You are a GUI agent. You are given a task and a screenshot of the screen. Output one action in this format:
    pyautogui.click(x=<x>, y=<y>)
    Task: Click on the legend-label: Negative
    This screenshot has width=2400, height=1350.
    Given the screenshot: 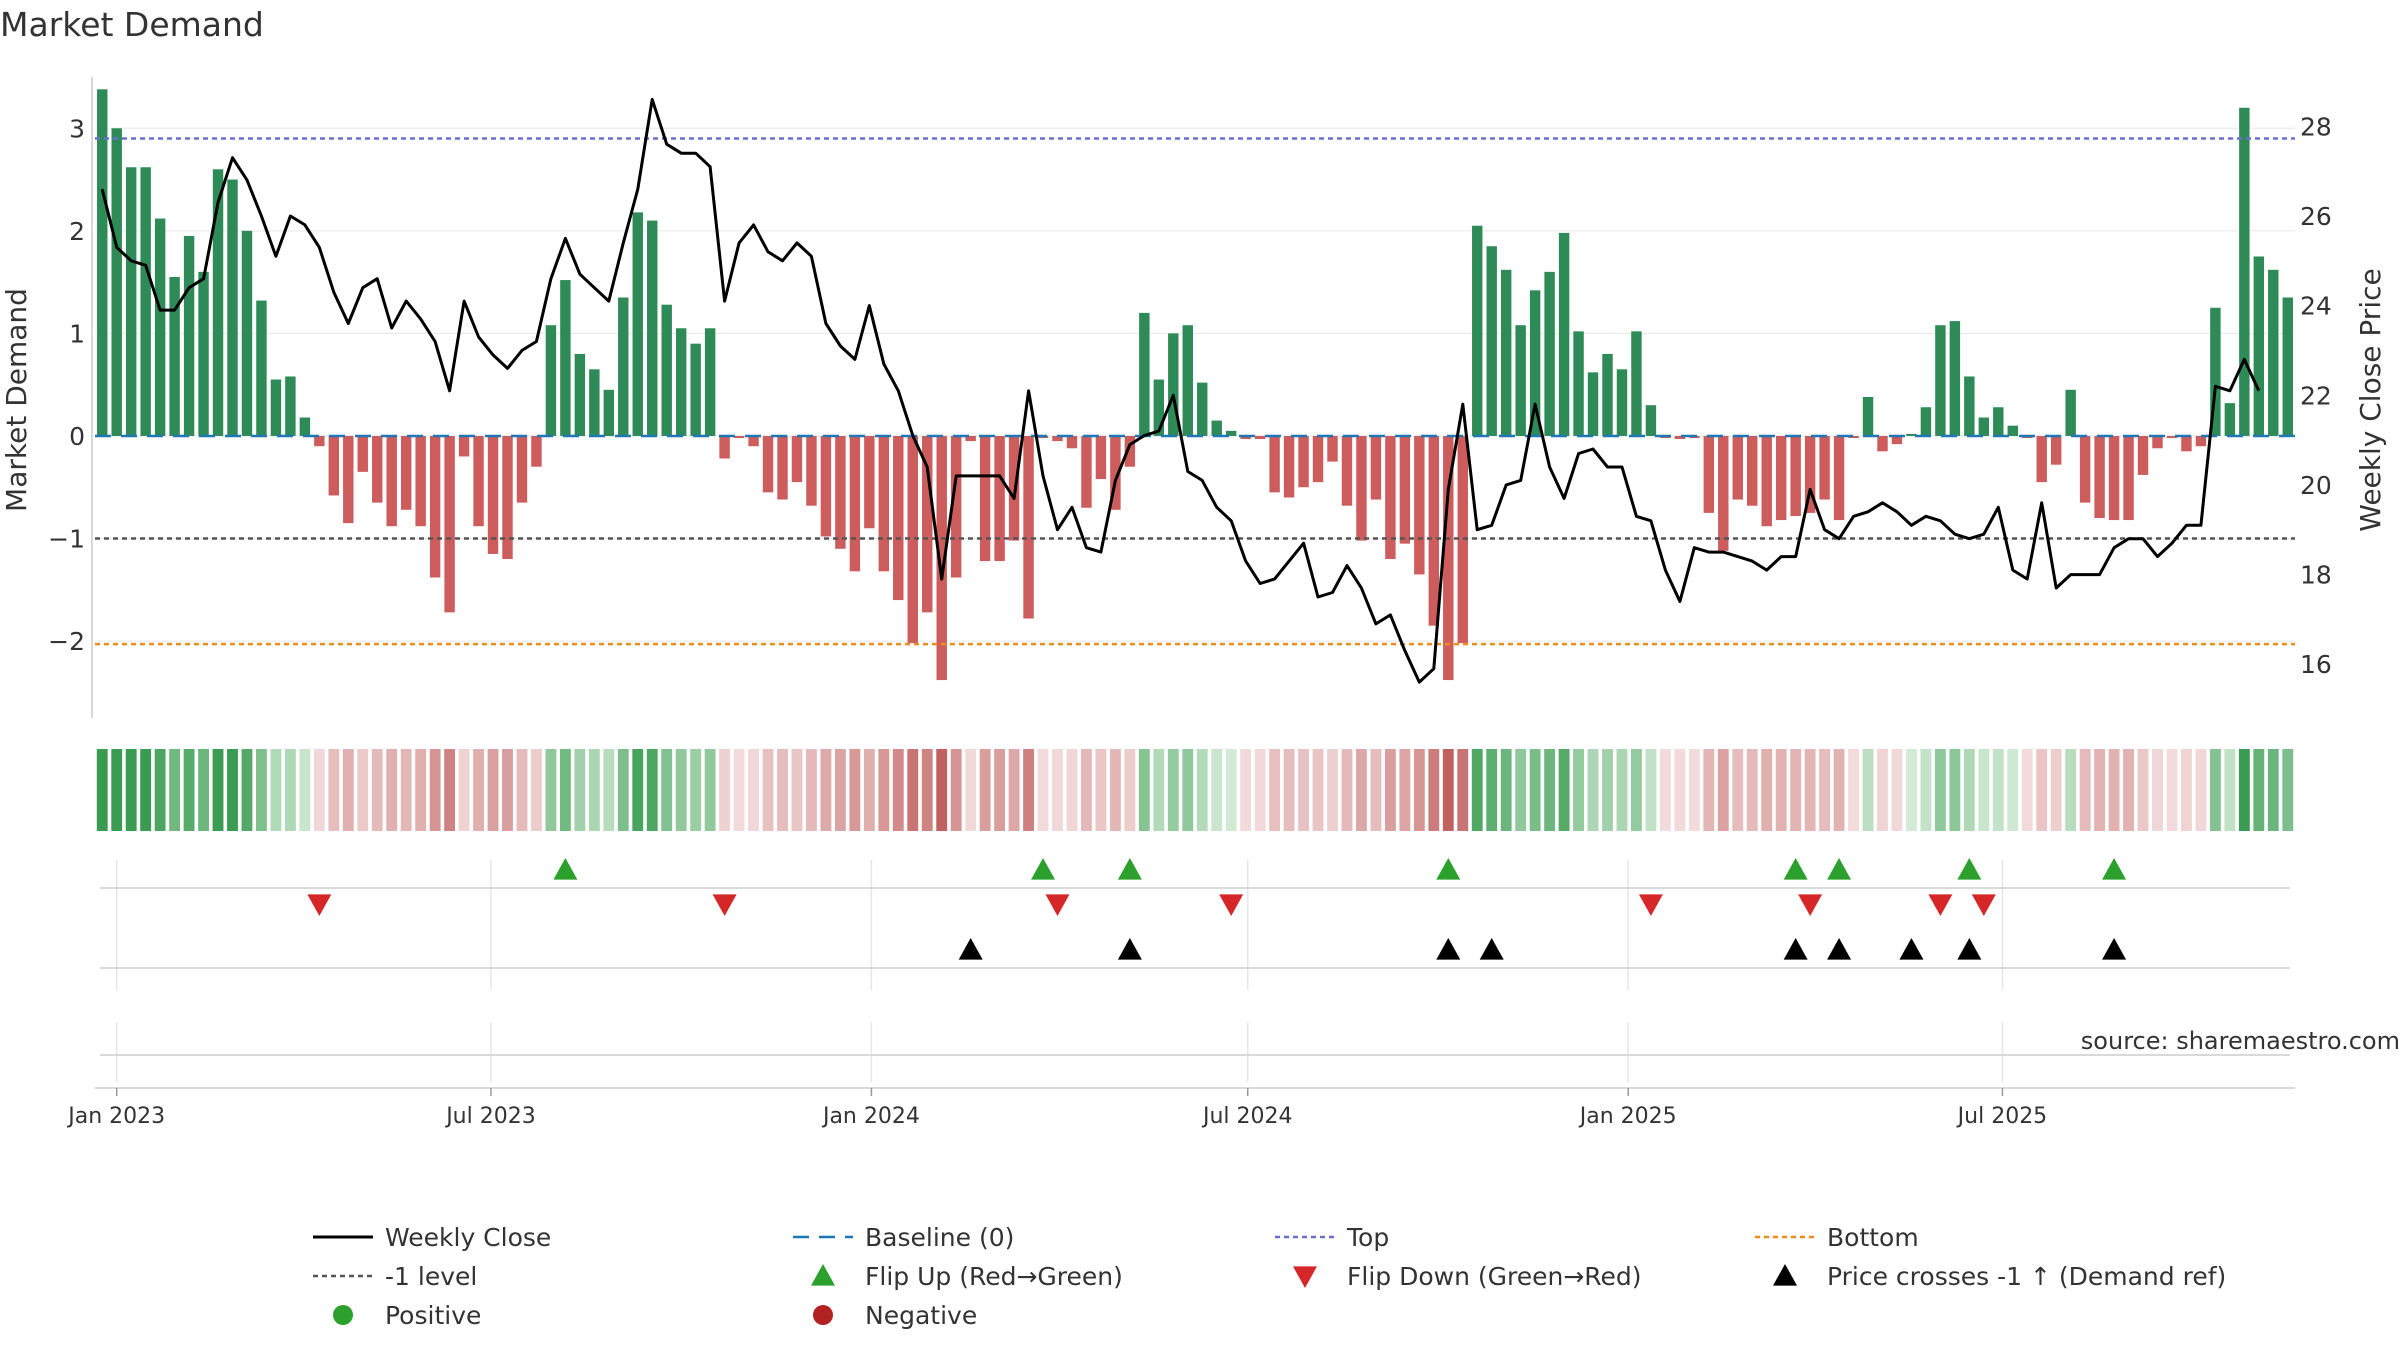 What is the action you would take?
    pyautogui.click(x=921, y=1315)
    